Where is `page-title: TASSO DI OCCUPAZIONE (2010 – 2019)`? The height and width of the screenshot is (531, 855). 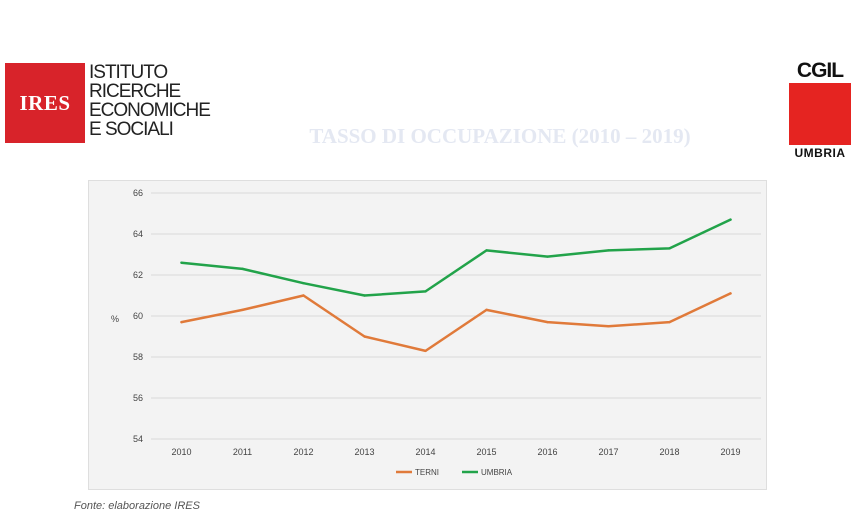
page-title: TASSO DI OCCUPAZIONE (2010 – 2019) is located at coordinates (500, 136).